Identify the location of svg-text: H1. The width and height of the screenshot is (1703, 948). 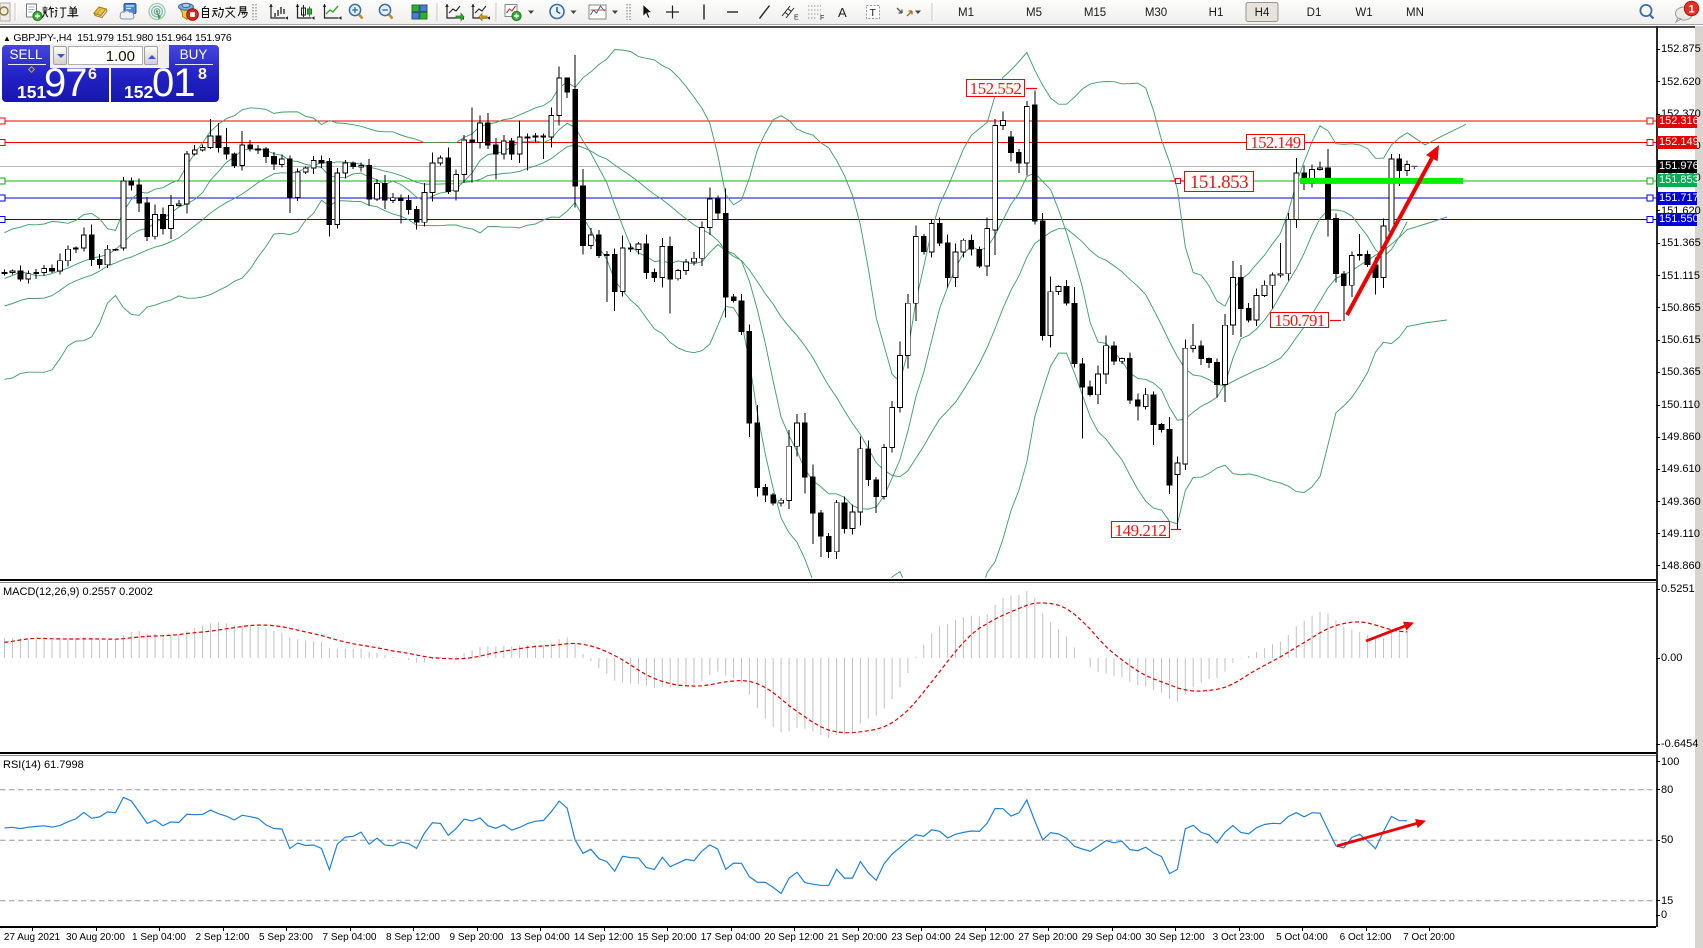
(1216, 13).